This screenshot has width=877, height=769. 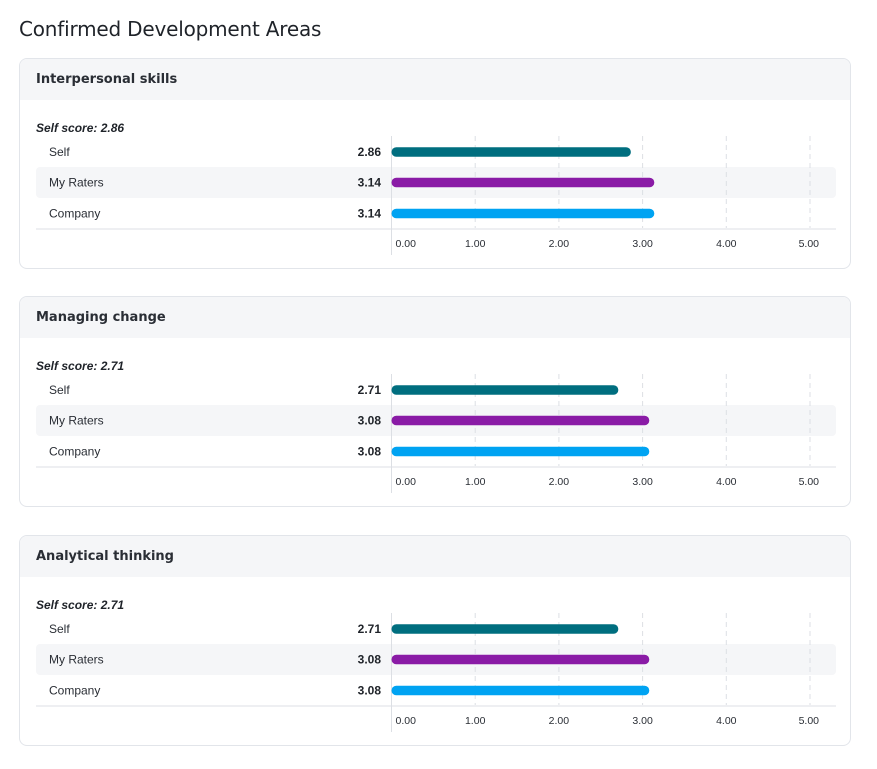 What do you see at coordinates (435, 556) in the screenshot?
I see `card-title: Analytical thinking` at bounding box center [435, 556].